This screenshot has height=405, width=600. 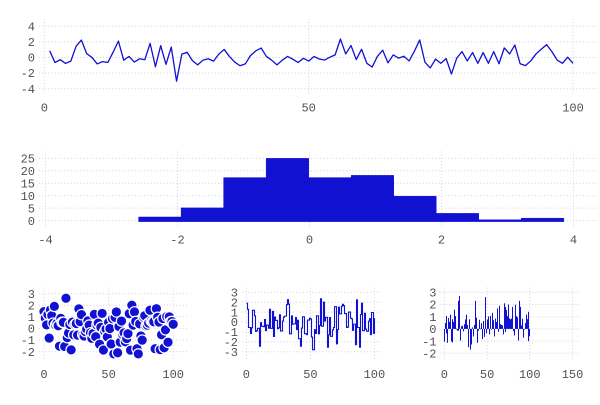 I want to click on svg-text: 10, so click(x=28, y=197).